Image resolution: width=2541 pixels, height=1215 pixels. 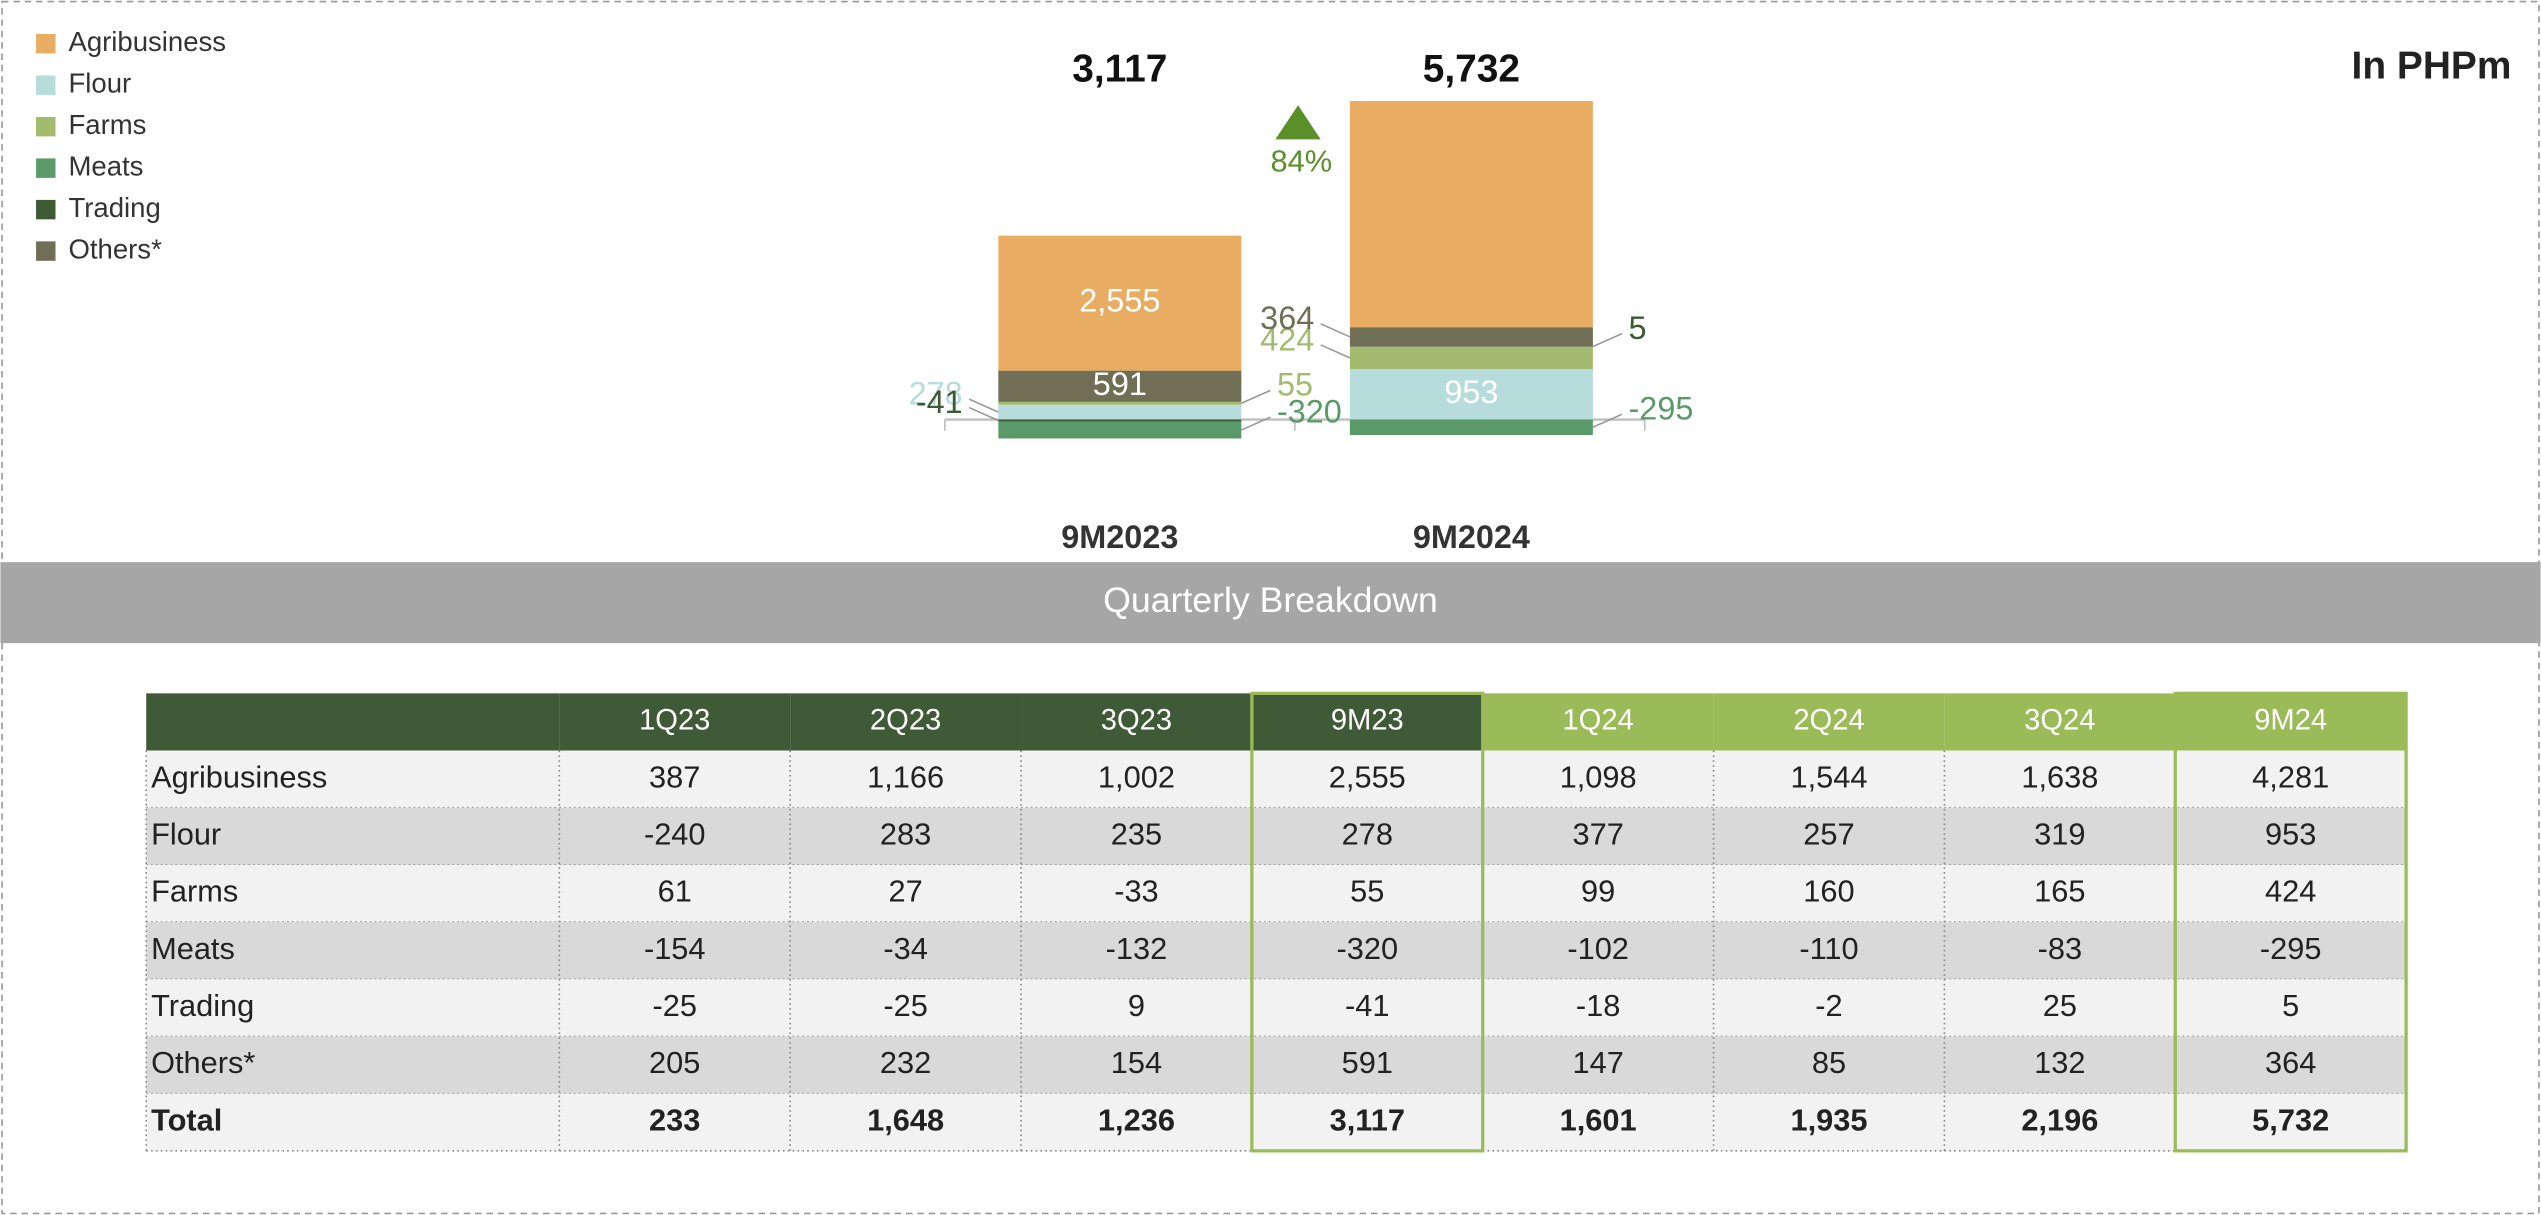 I want to click on data-label: 278, so click(x=936, y=393).